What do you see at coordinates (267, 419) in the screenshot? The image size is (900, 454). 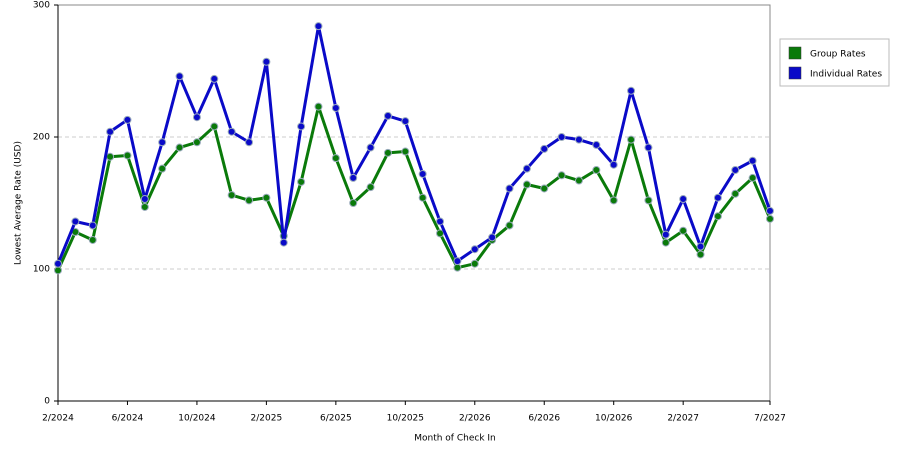 I see `x-tick-label: 2/2025` at bounding box center [267, 419].